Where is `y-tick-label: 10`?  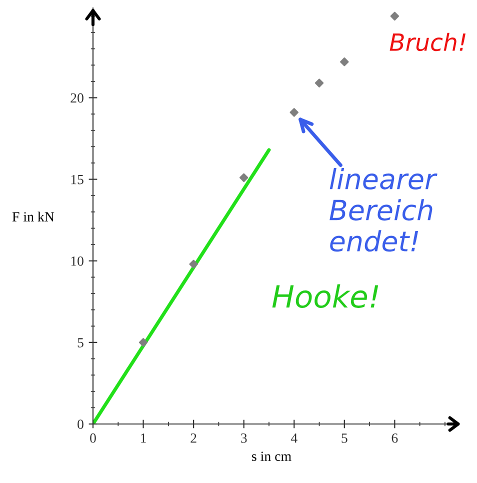
y-tick-label: 10 is located at coordinates (77, 261).